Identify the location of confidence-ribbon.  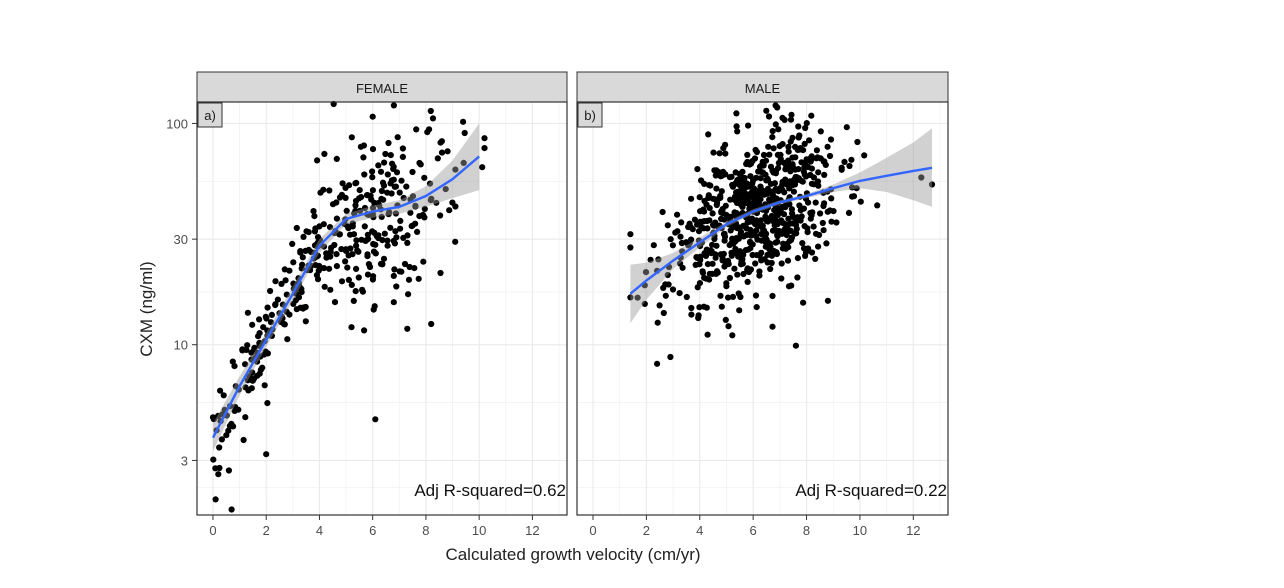
(346, 287).